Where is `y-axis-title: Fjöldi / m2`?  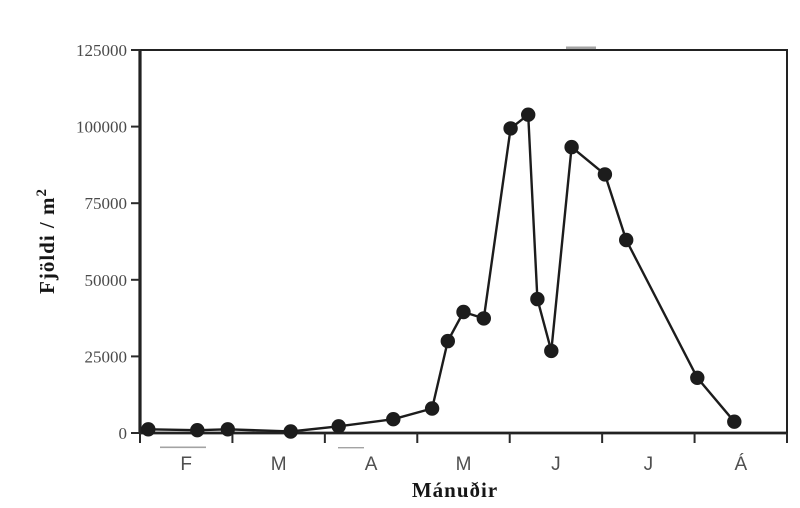 y-axis-title: Fjöldi / m2 is located at coordinates (46, 241).